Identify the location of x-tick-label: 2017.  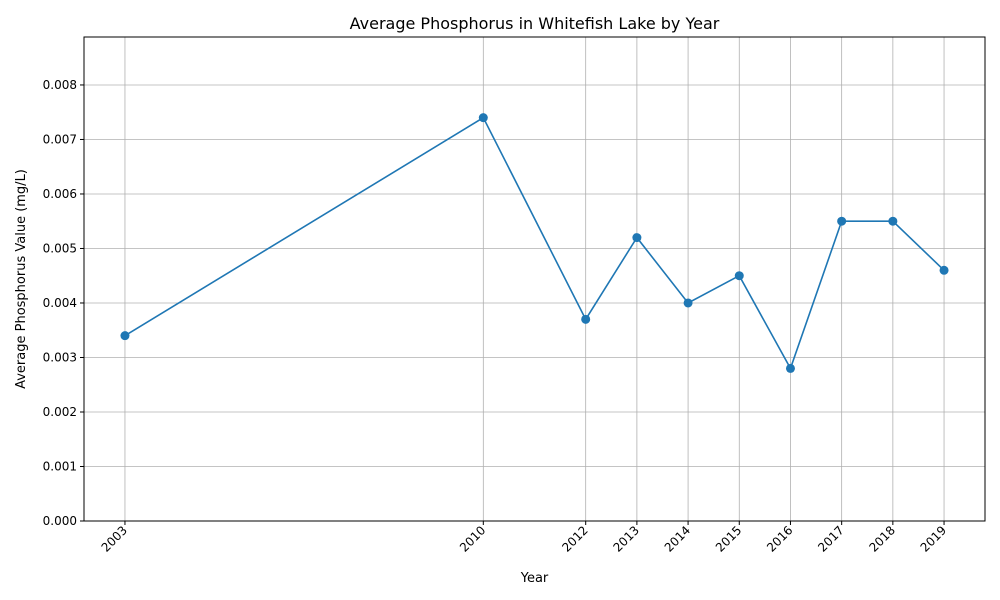
(830, 538).